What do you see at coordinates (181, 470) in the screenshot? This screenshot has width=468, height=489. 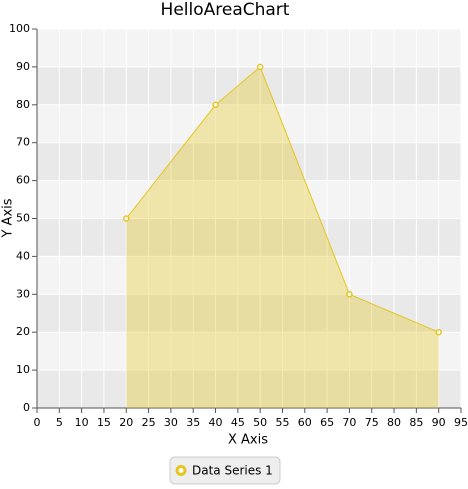 I see `legend-marker` at bounding box center [181, 470].